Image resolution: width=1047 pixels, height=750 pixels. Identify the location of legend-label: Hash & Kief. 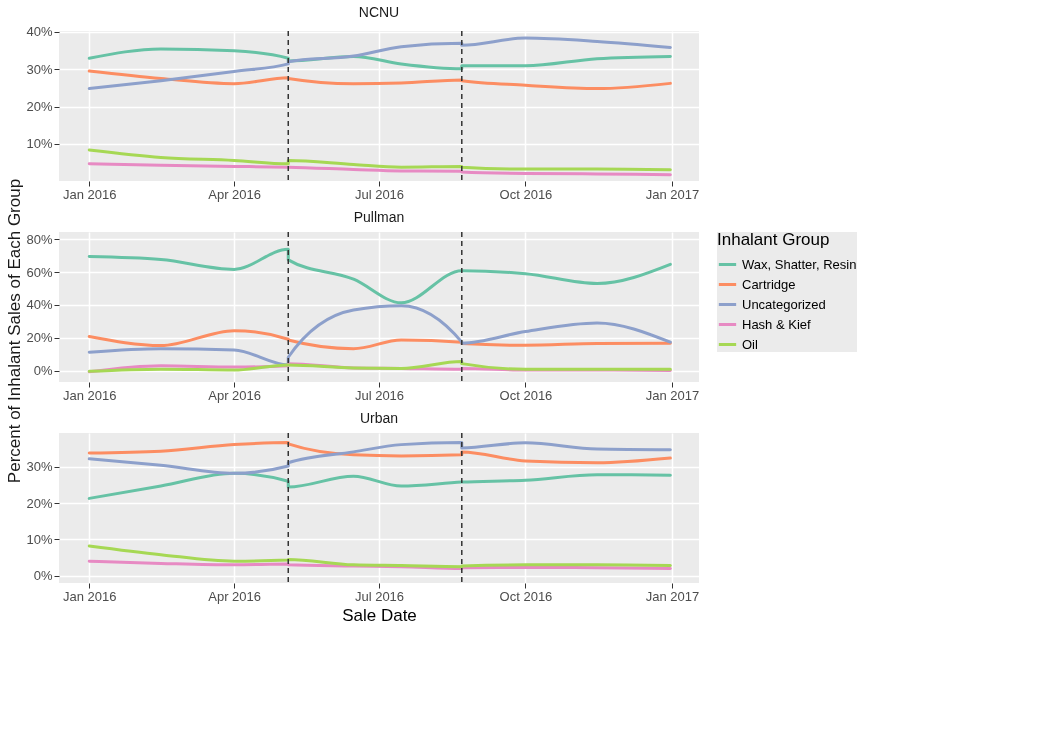
(777, 324).